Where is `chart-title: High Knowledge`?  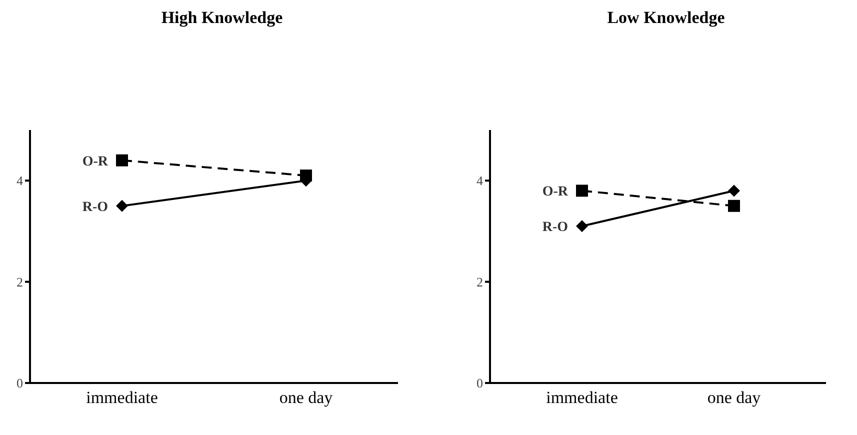 chart-title: High Knowledge is located at coordinates (222, 18).